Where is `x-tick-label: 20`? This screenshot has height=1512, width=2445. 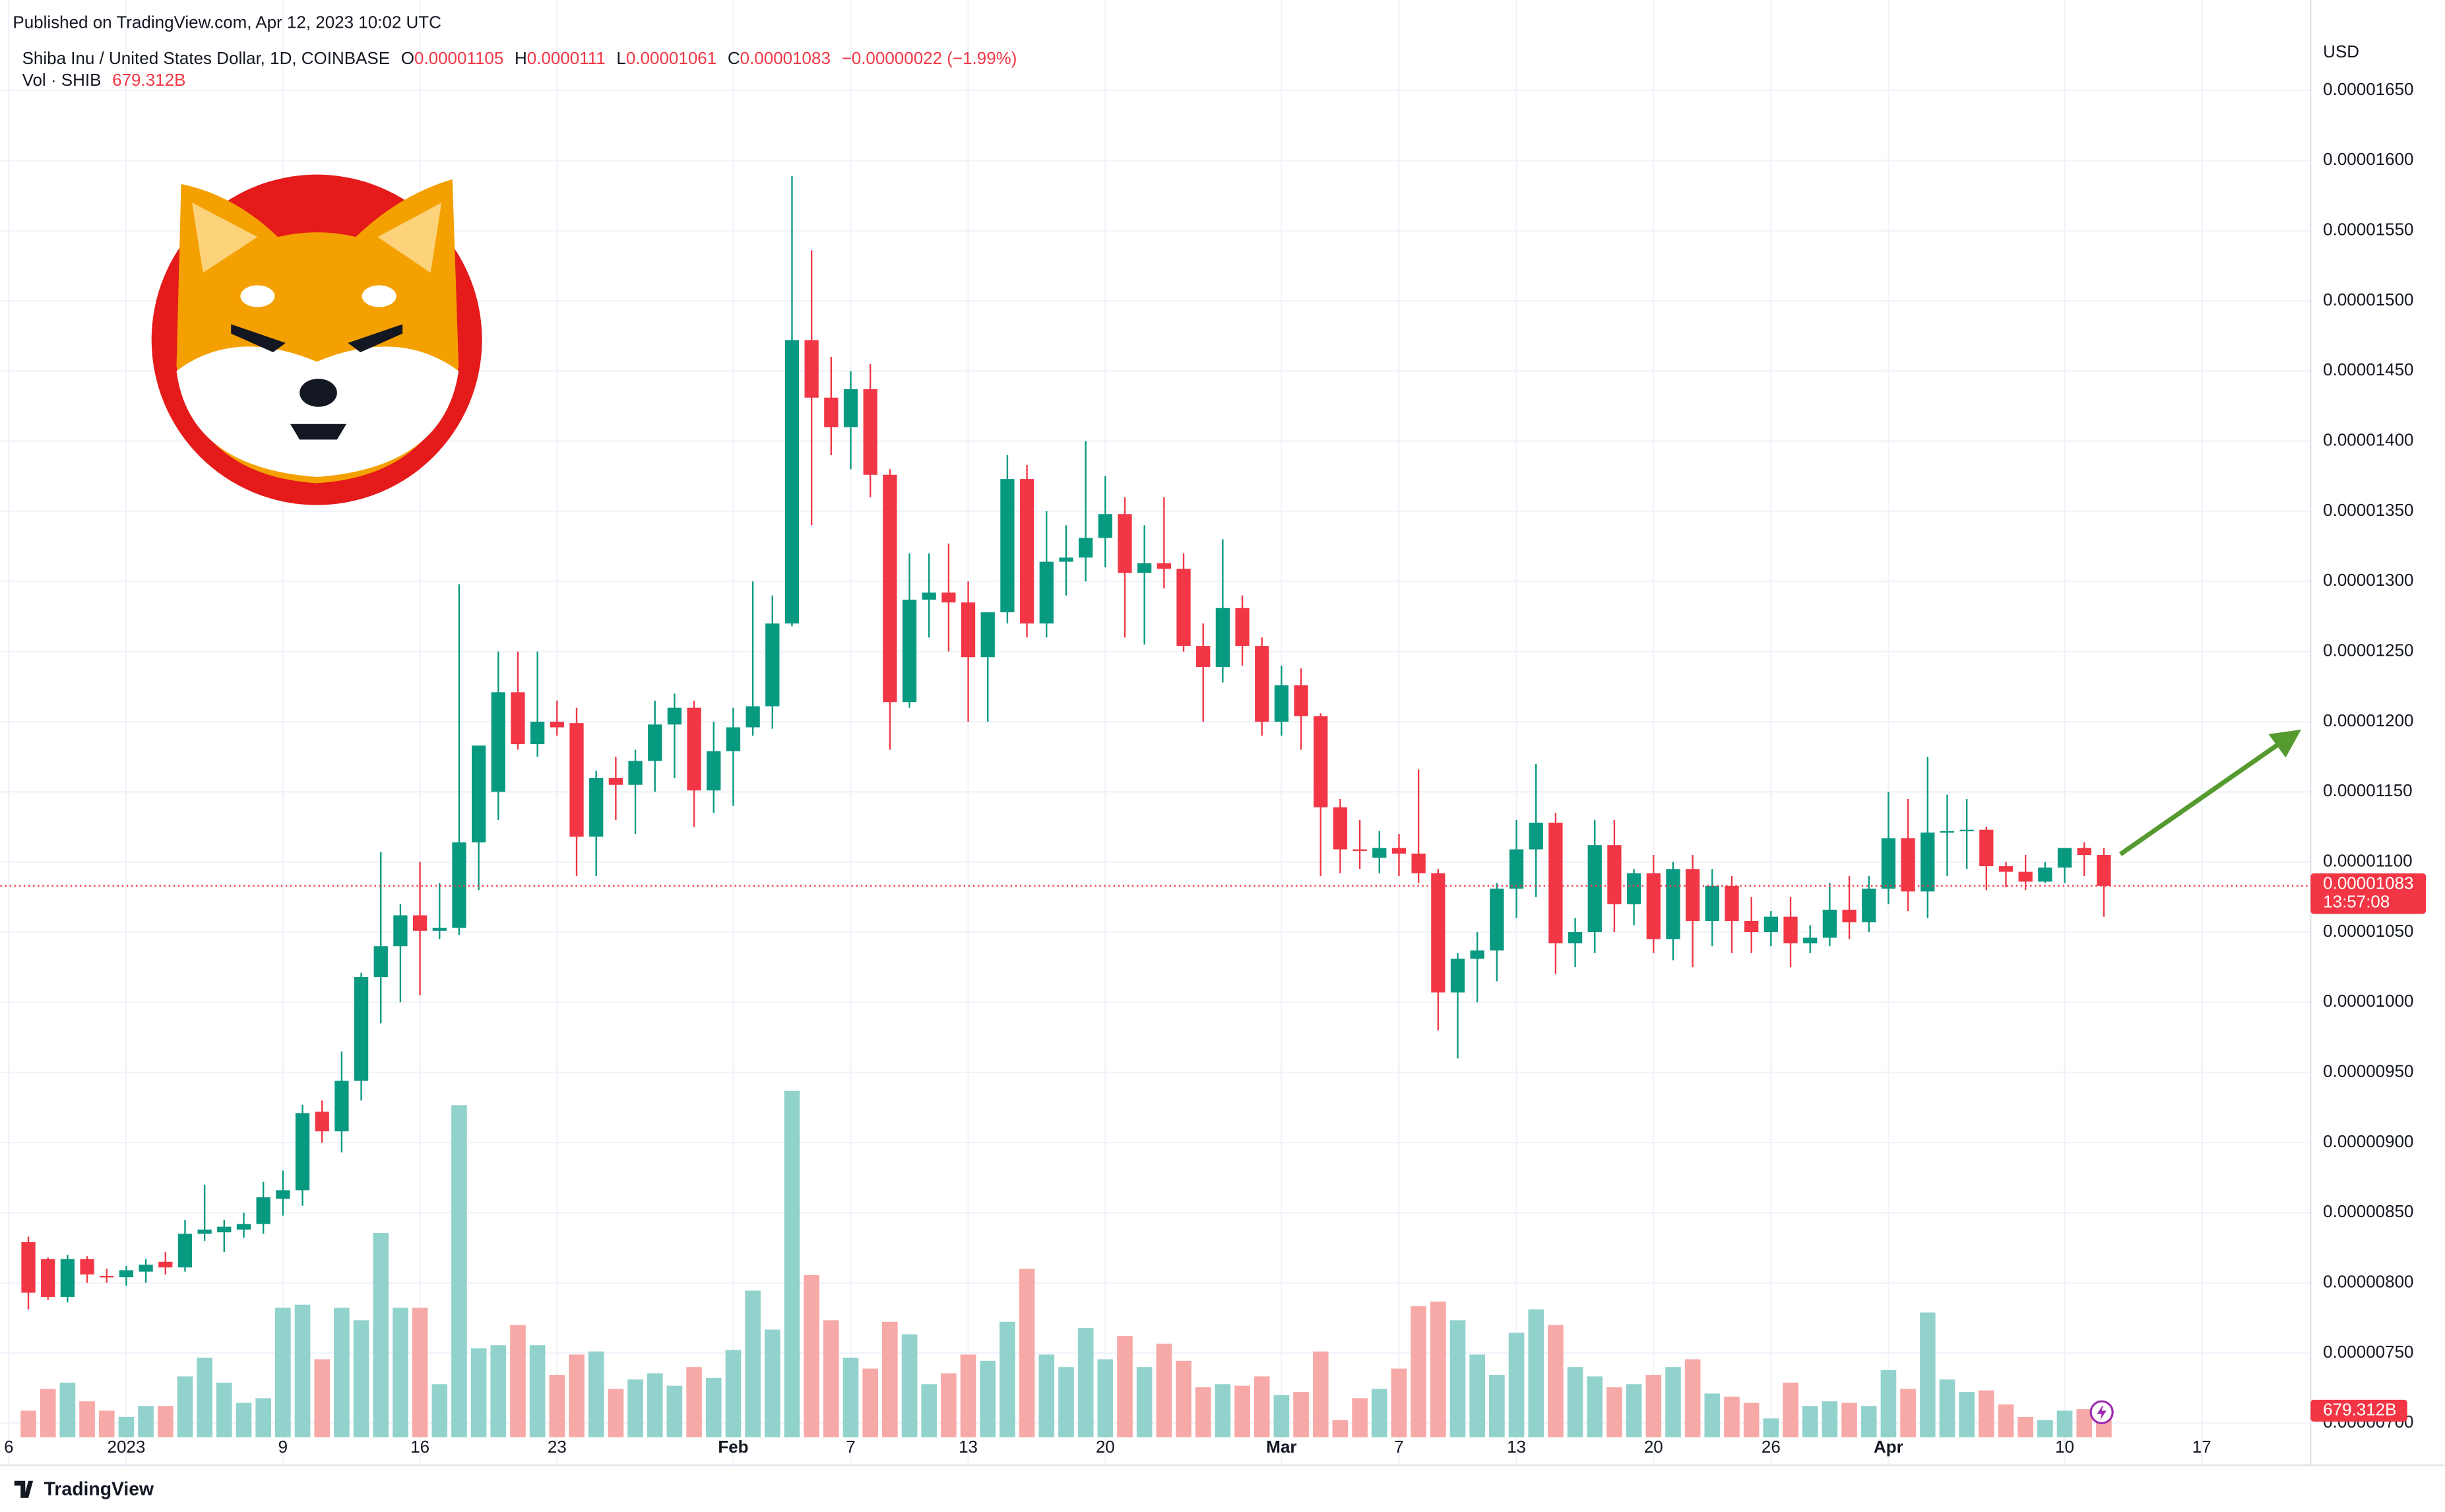
x-tick-label: 20 is located at coordinates (1653, 1447).